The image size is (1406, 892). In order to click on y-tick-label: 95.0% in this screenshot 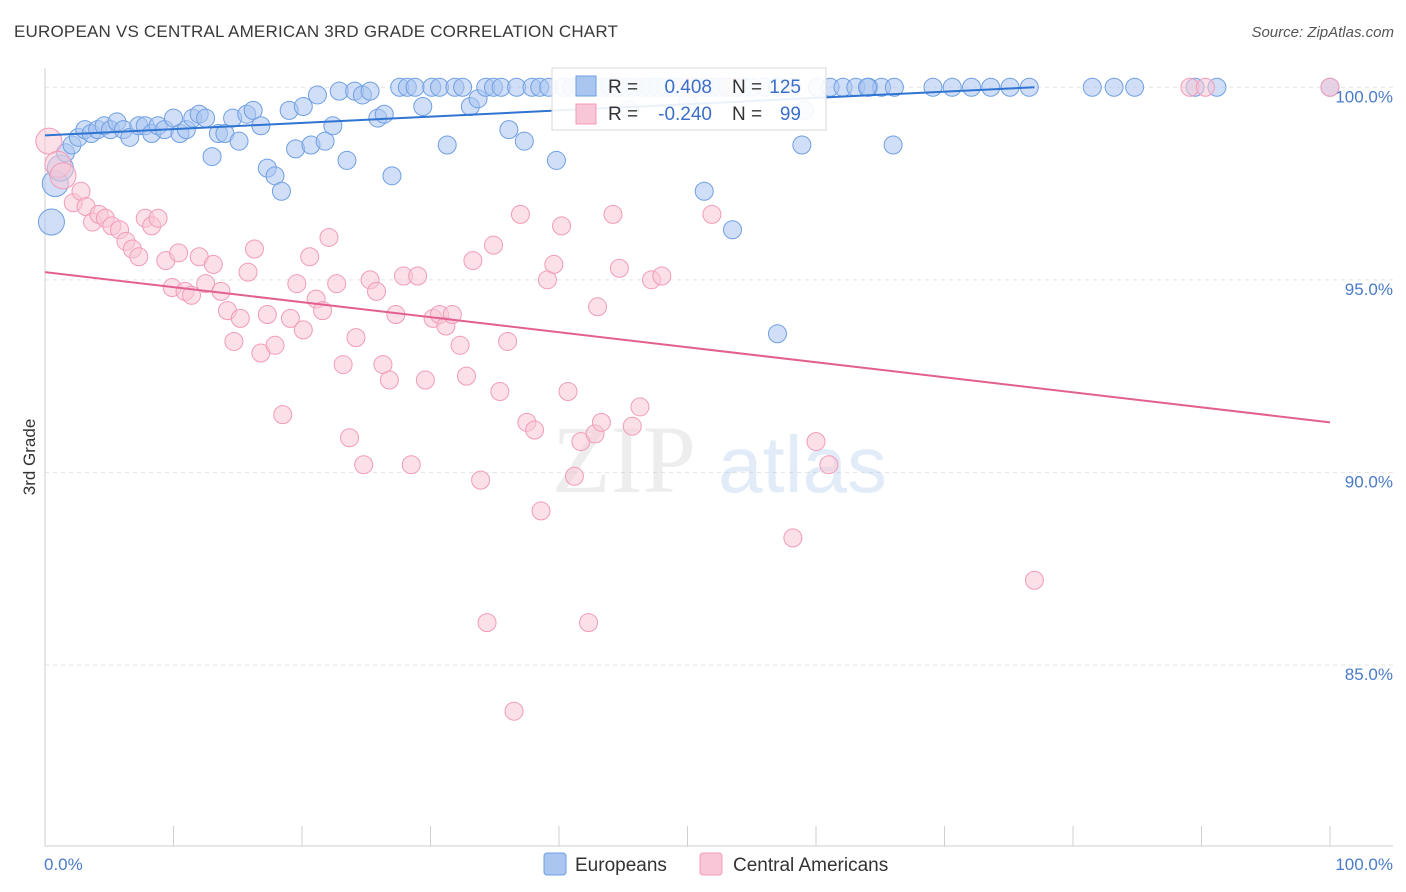, I will do `click(1369, 289)`.